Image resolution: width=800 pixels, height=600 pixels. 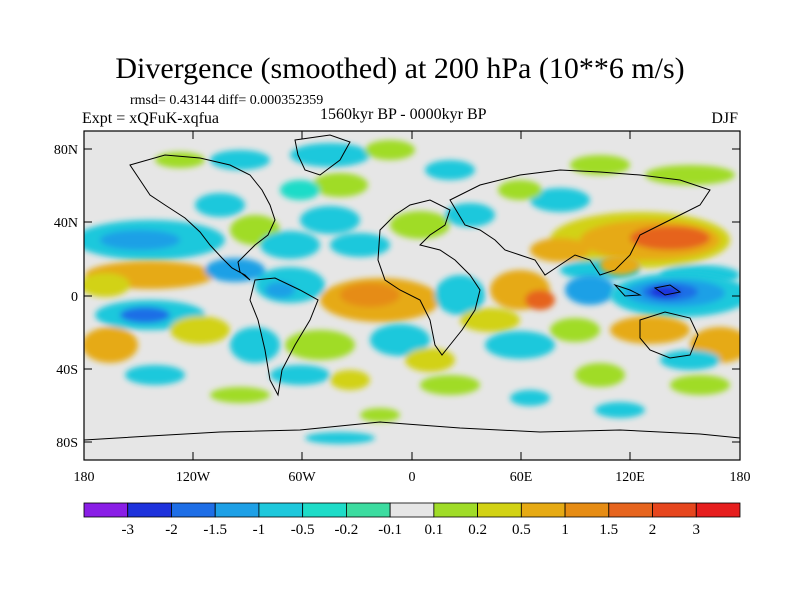 What do you see at coordinates (66, 150) in the screenshot?
I see `y-label-80n: 80N` at bounding box center [66, 150].